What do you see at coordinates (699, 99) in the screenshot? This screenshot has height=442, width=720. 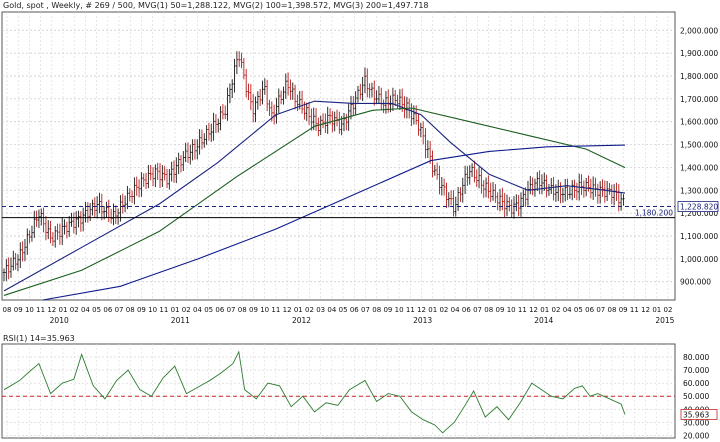 I see `price-y-tick-label: 1,700.000` at bounding box center [699, 99].